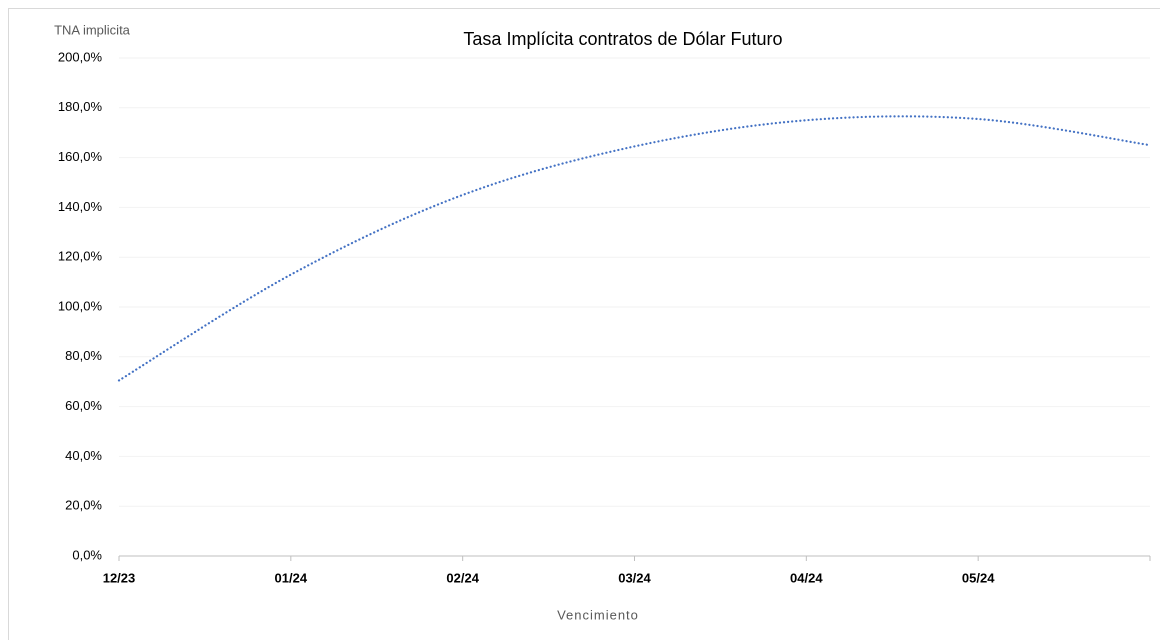  I want to click on x-axis-label: Vencimiento, so click(598, 614).